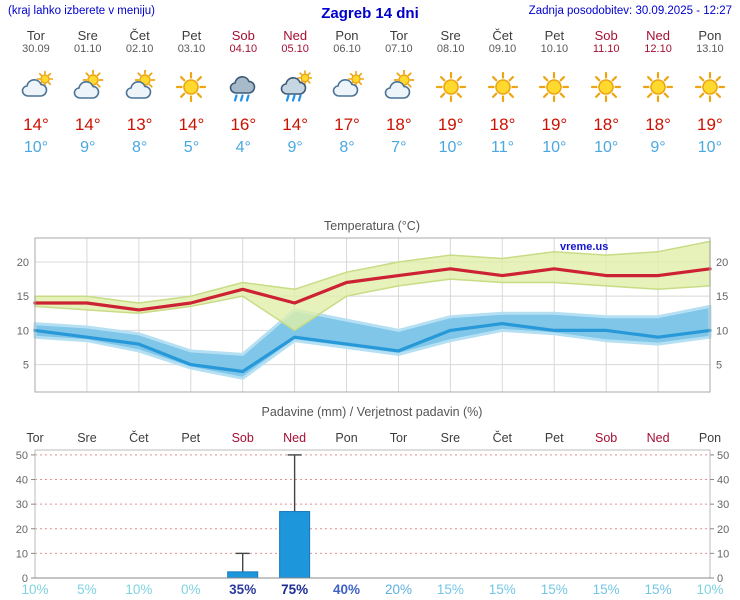 Image resolution: width=740 pixels, height=600 pixels. I want to click on day-column: Sob 04.10 16° 4°, so click(243, 92).